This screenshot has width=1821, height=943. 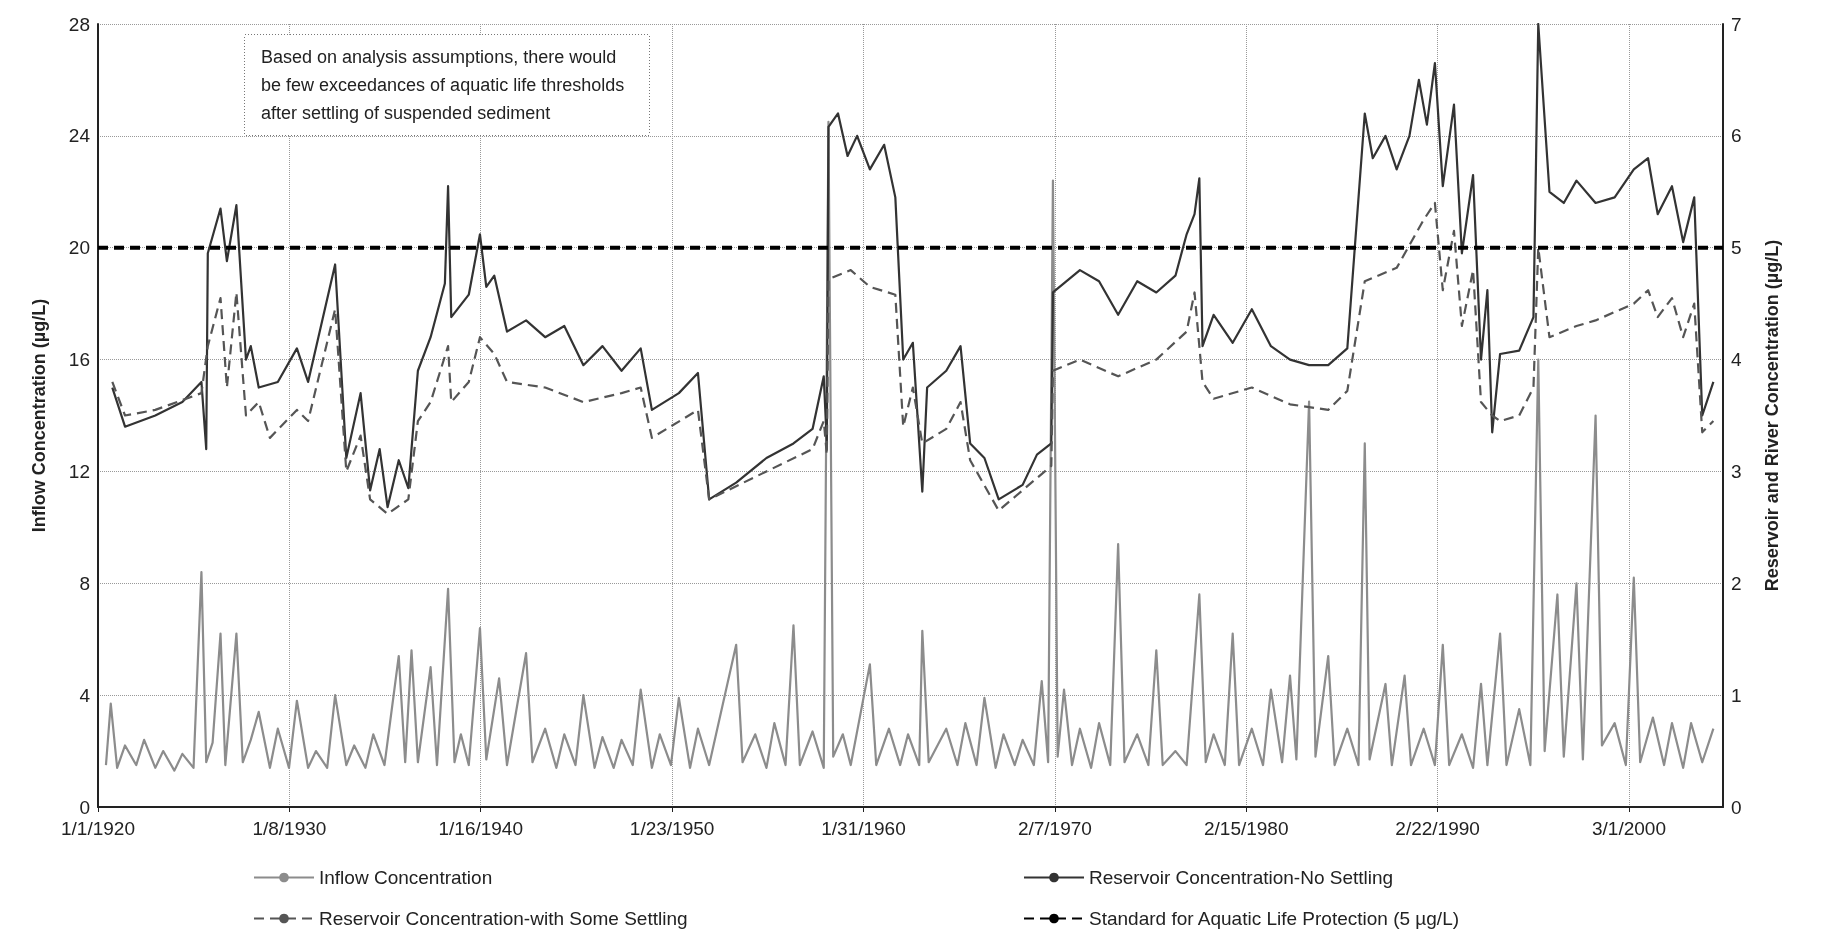 What do you see at coordinates (863, 828) in the screenshot?
I see `x-tick-label: 1/31/1960` at bounding box center [863, 828].